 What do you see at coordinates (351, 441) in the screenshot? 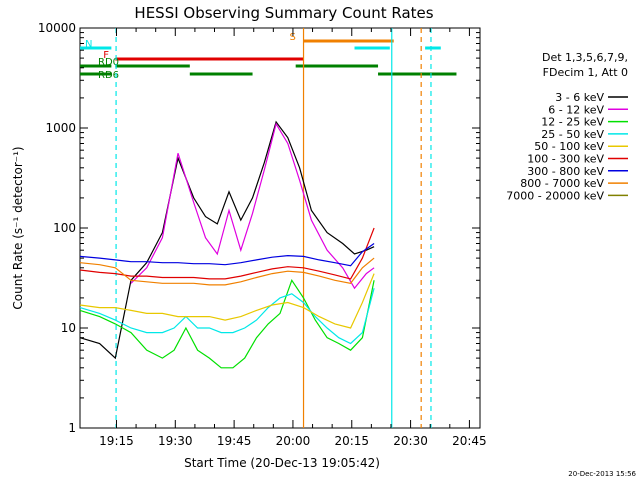
I see `x-tick-label: 20:15` at bounding box center [351, 441].